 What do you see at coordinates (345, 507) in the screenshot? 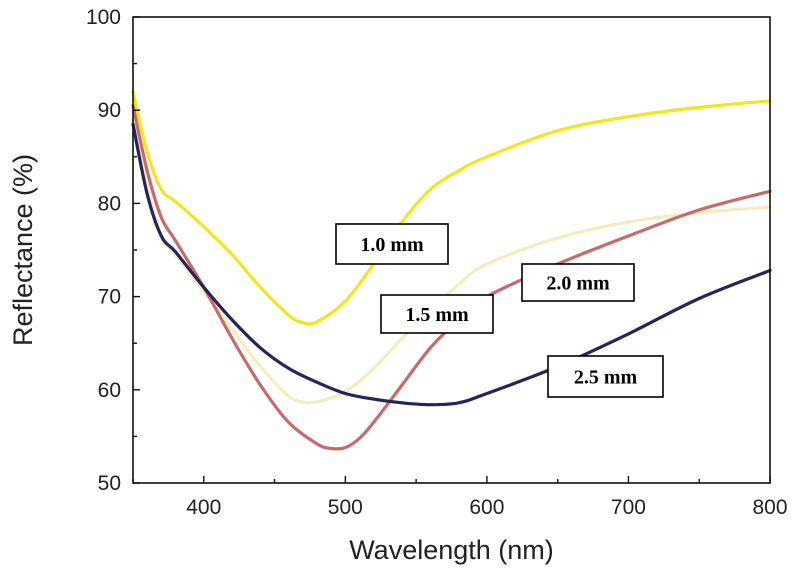
I see `x-tick-label: 500` at bounding box center [345, 507].